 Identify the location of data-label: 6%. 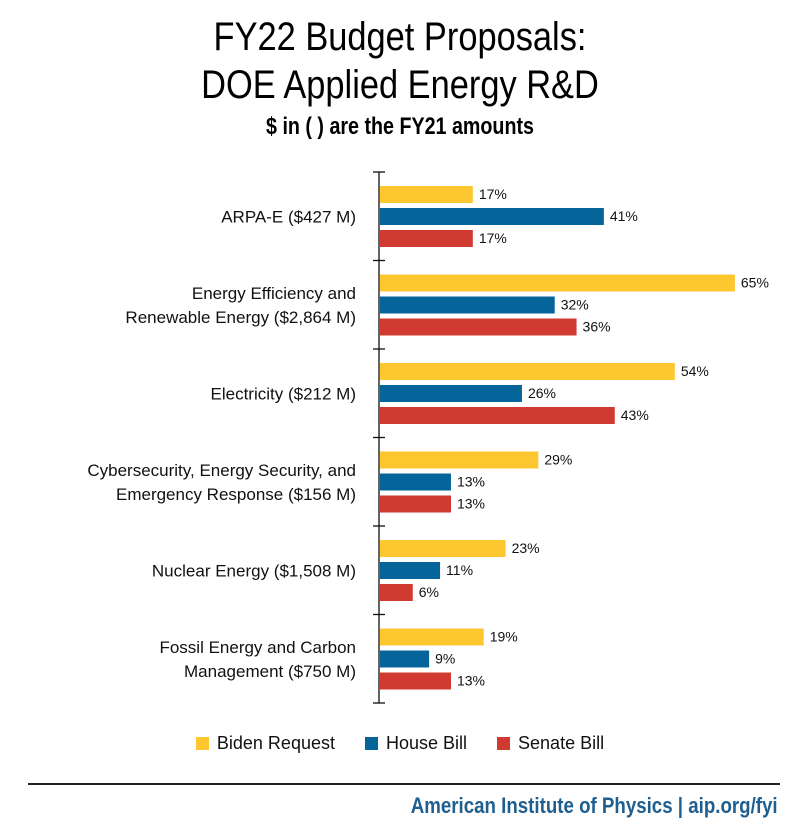
(429, 592).